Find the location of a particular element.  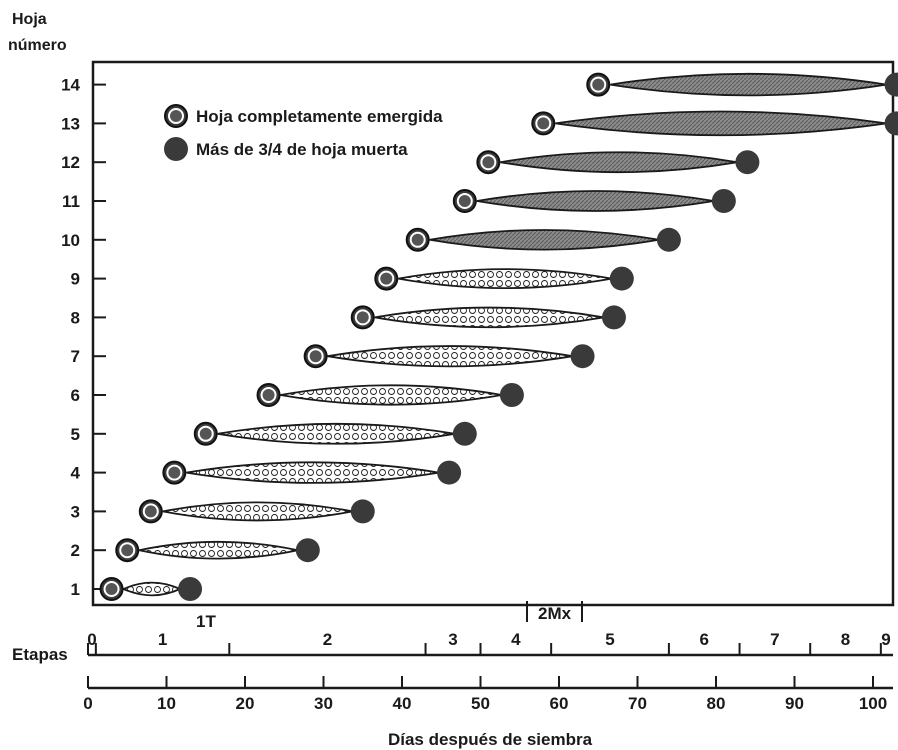

y-tick-label-6: 6 is located at coordinates (75, 395).